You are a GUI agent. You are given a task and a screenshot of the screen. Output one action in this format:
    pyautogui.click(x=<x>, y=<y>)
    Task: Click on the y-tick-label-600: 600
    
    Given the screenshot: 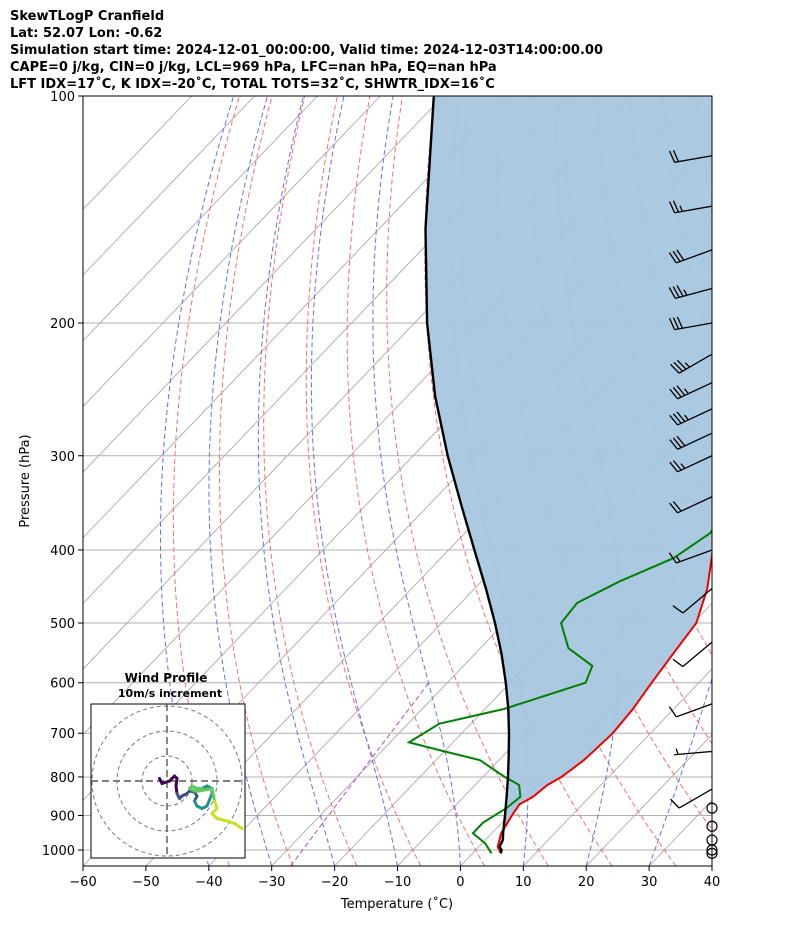 What is the action you would take?
    pyautogui.click(x=62, y=684)
    